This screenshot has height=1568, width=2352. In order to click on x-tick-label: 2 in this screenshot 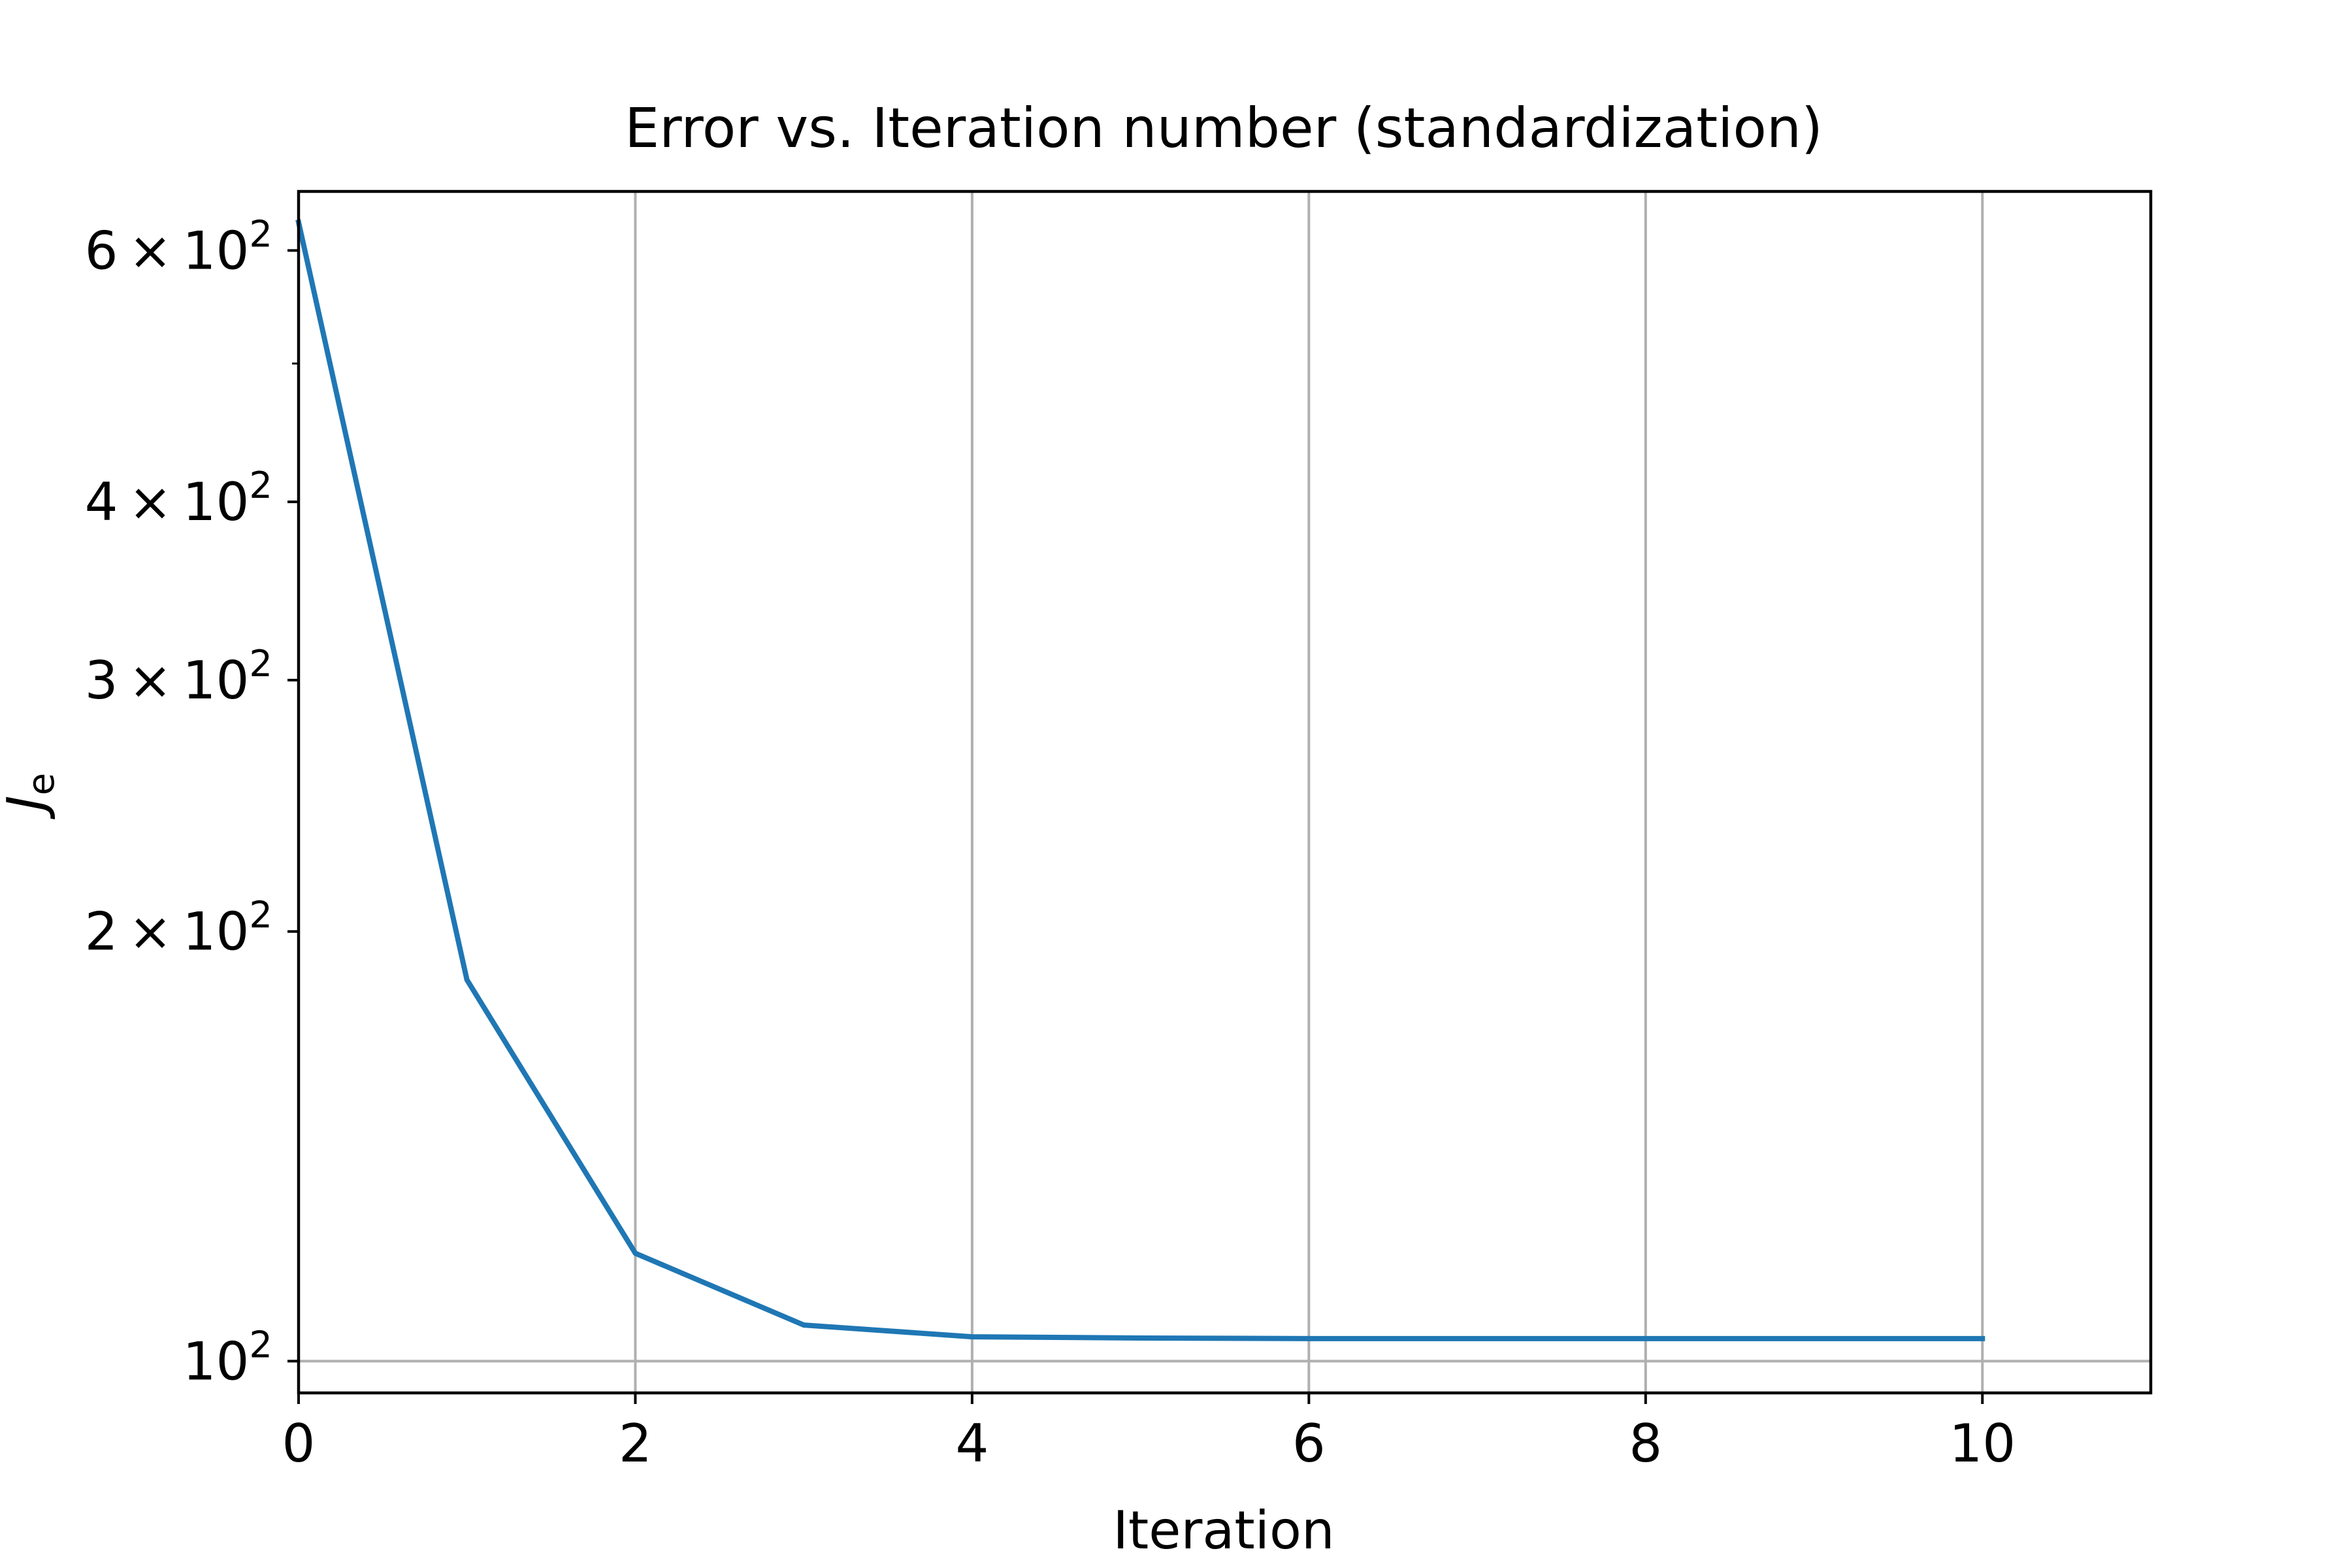, I will do `click(635, 1443)`.